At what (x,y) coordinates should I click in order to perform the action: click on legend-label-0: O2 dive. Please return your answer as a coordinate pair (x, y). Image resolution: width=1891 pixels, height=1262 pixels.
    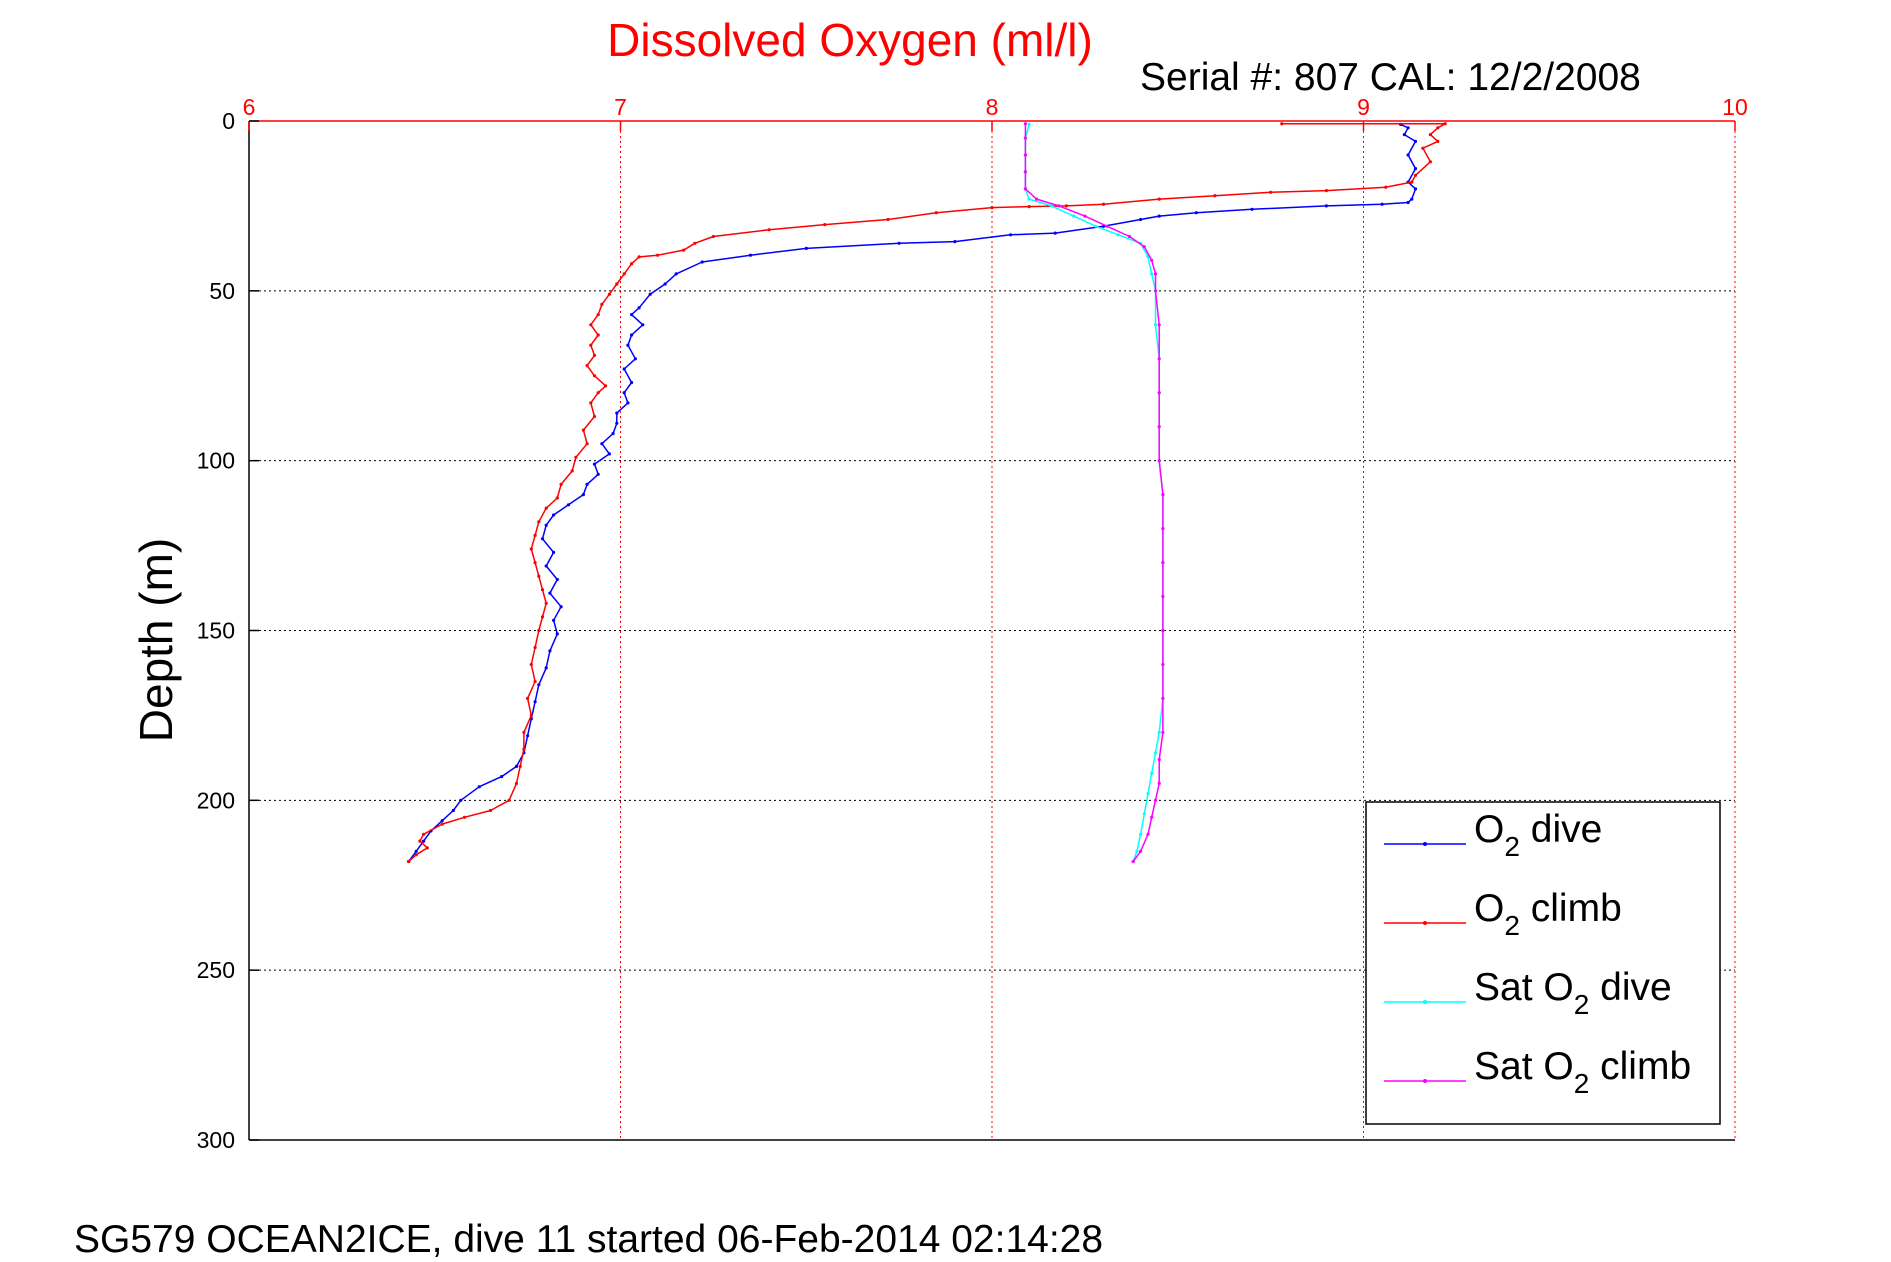
    Looking at the image, I should click on (1538, 835).